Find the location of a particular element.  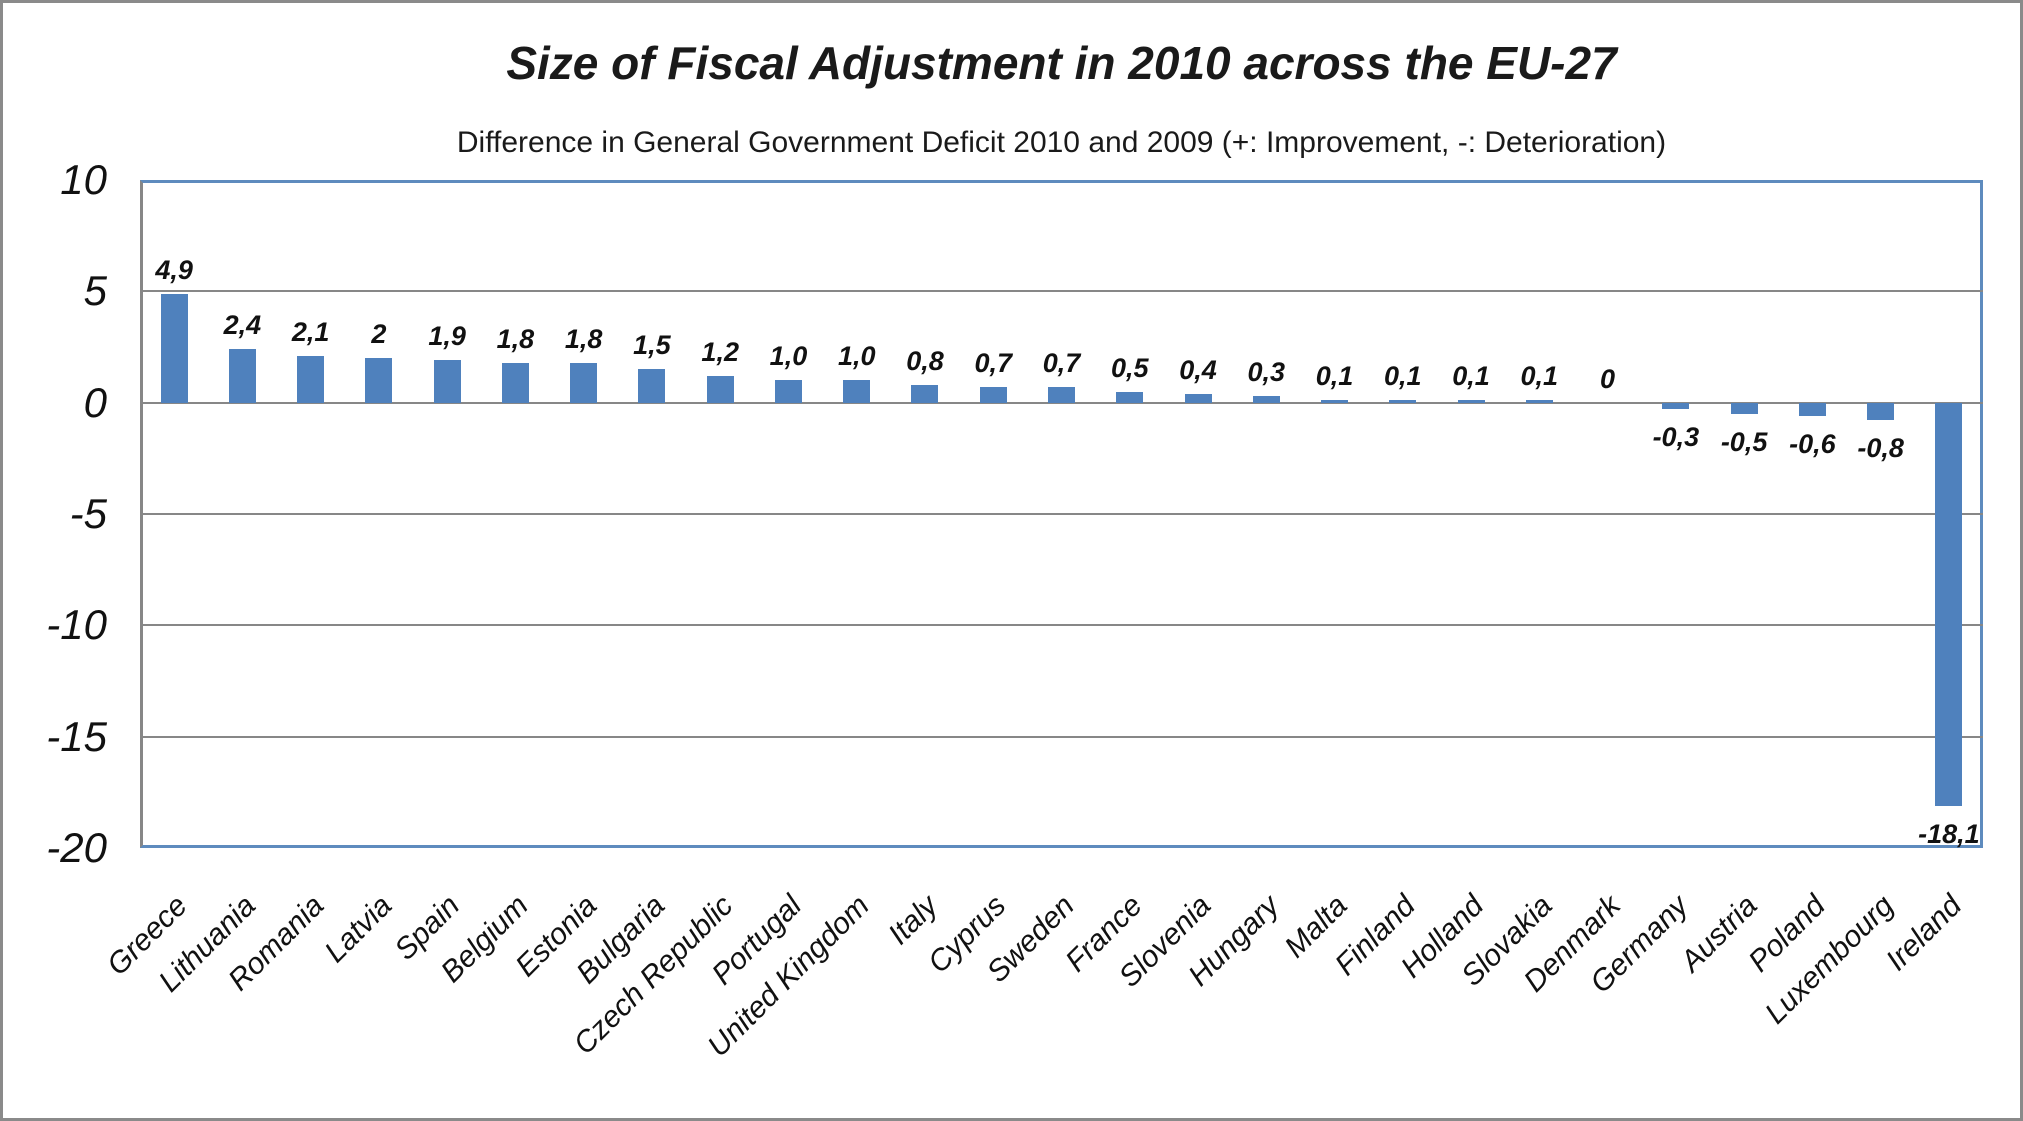

bar-value-label: 1,9 is located at coordinates (447, 336).